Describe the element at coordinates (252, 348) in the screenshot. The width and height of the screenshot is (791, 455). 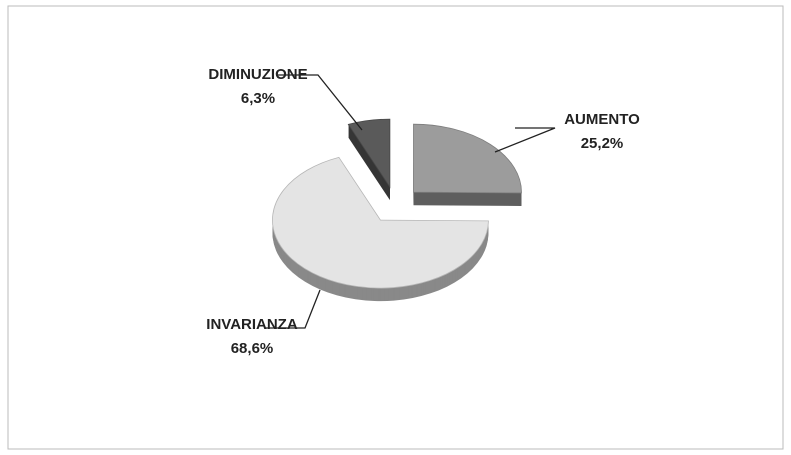
I see `value-label: 68,6%` at that location.